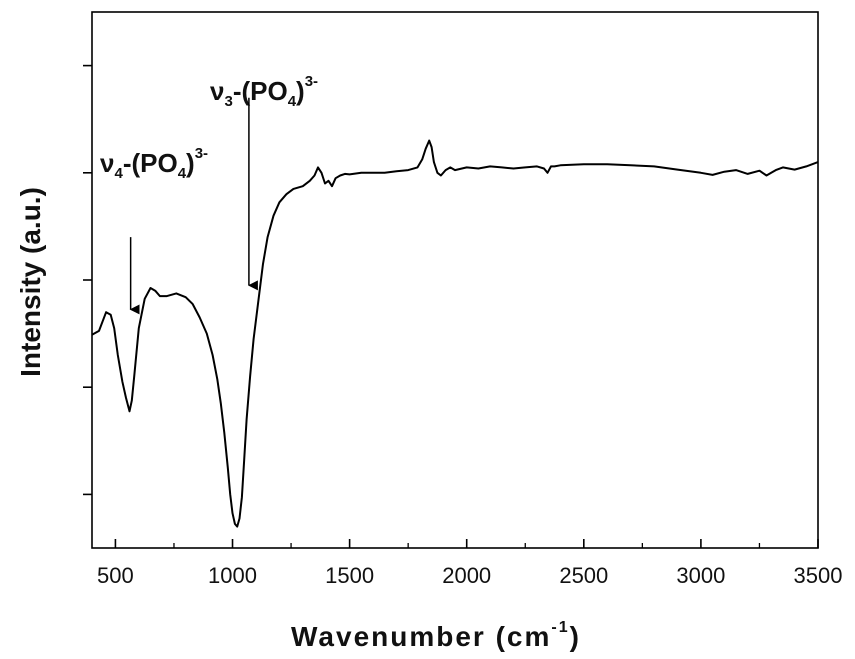 This screenshot has height=659, width=855. What do you see at coordinates (436, 635) in the screenshot?
I see `x-axis-title: Wavenumber (cm-1)` at bounding box center [436, 635].